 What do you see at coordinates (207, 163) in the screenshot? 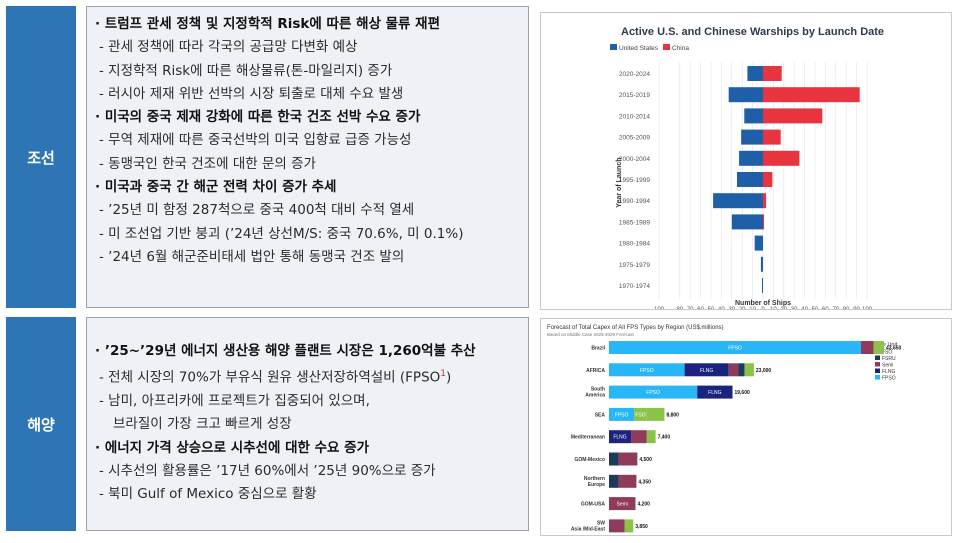
I see `bullet-text: - 동맹국인 한국 건조에 대한 문의 증가` at bounding box center [207, 163].